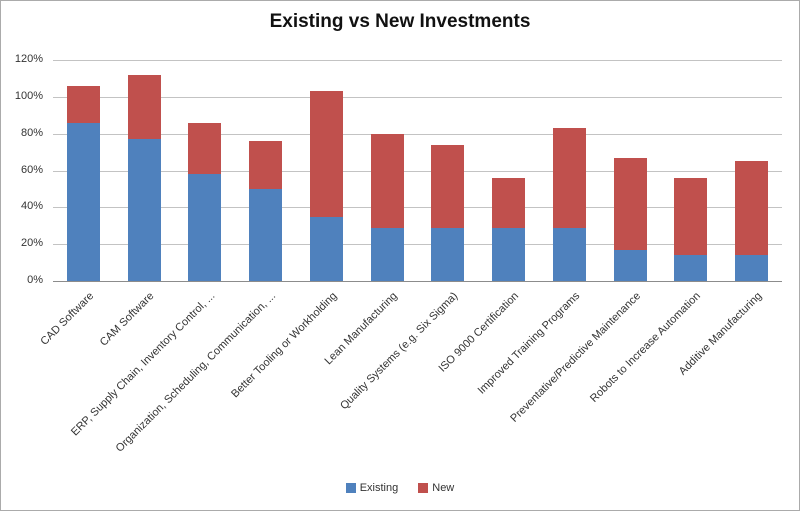  What do you see at coordinates (423, 488) in the screenshot?
I see `legend-swatch-new-icon` at bounding box center [423, 488].